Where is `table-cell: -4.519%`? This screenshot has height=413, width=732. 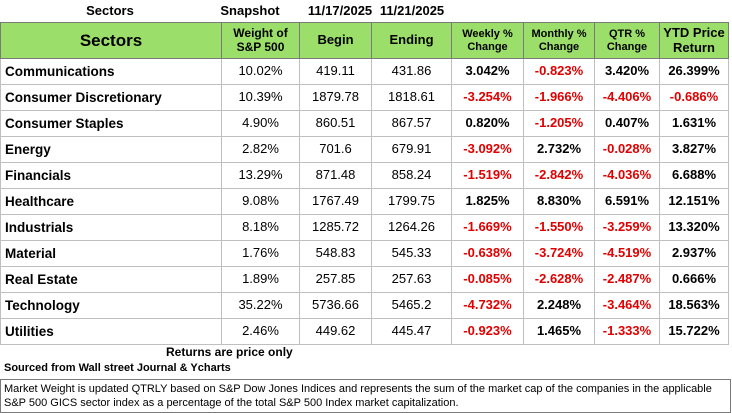 table-cell: -4.519% is located at coordinates (627, 254).